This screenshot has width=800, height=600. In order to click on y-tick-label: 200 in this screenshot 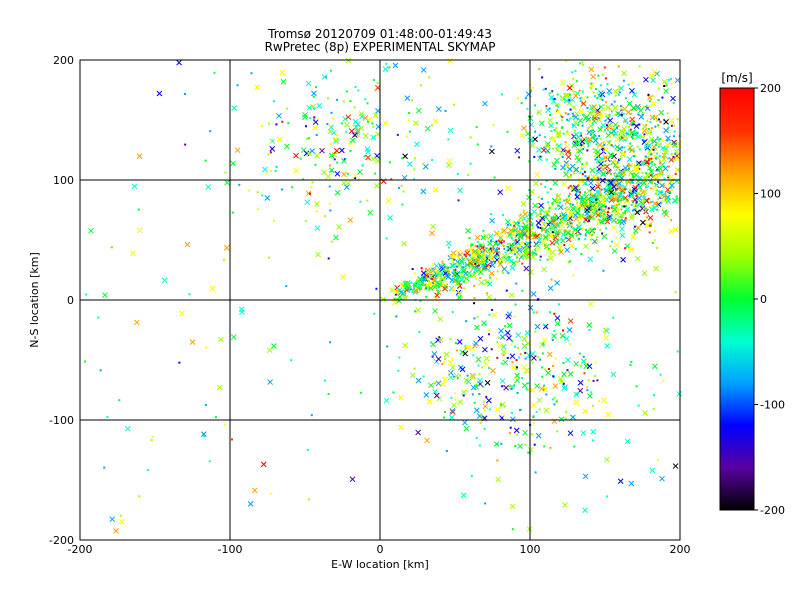, I will do `click(63, 60)`.